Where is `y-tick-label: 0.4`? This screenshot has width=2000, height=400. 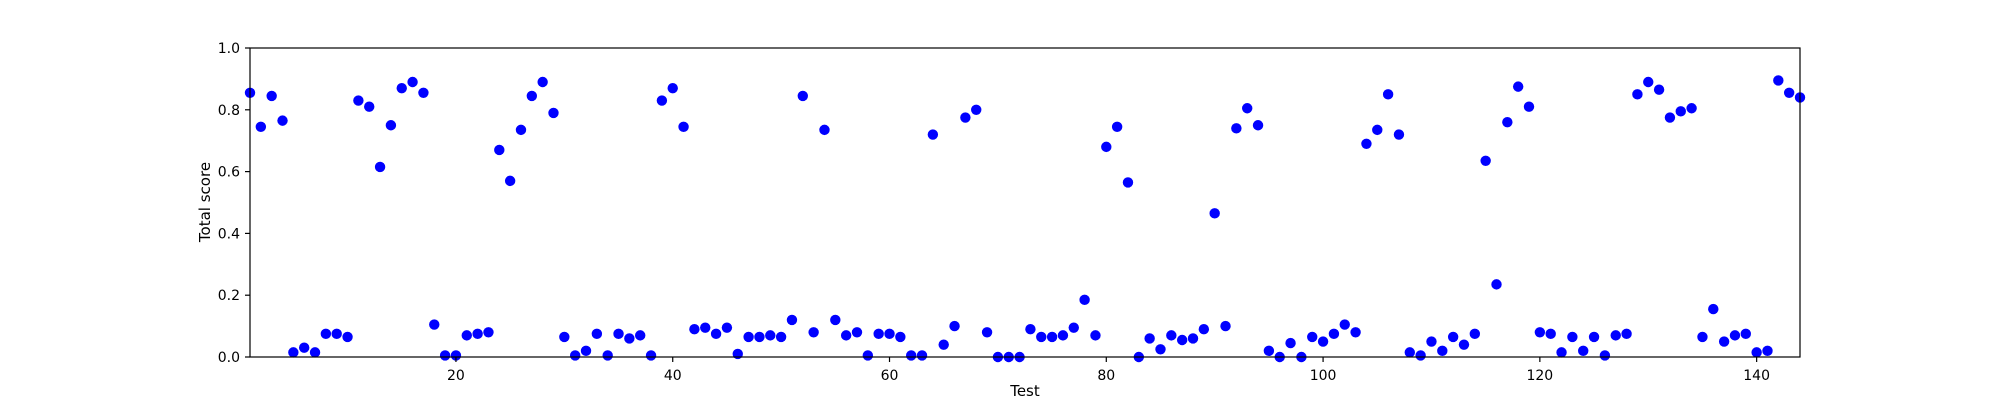
y-tick-label: 0.4 is located at coordinates (229, 234).